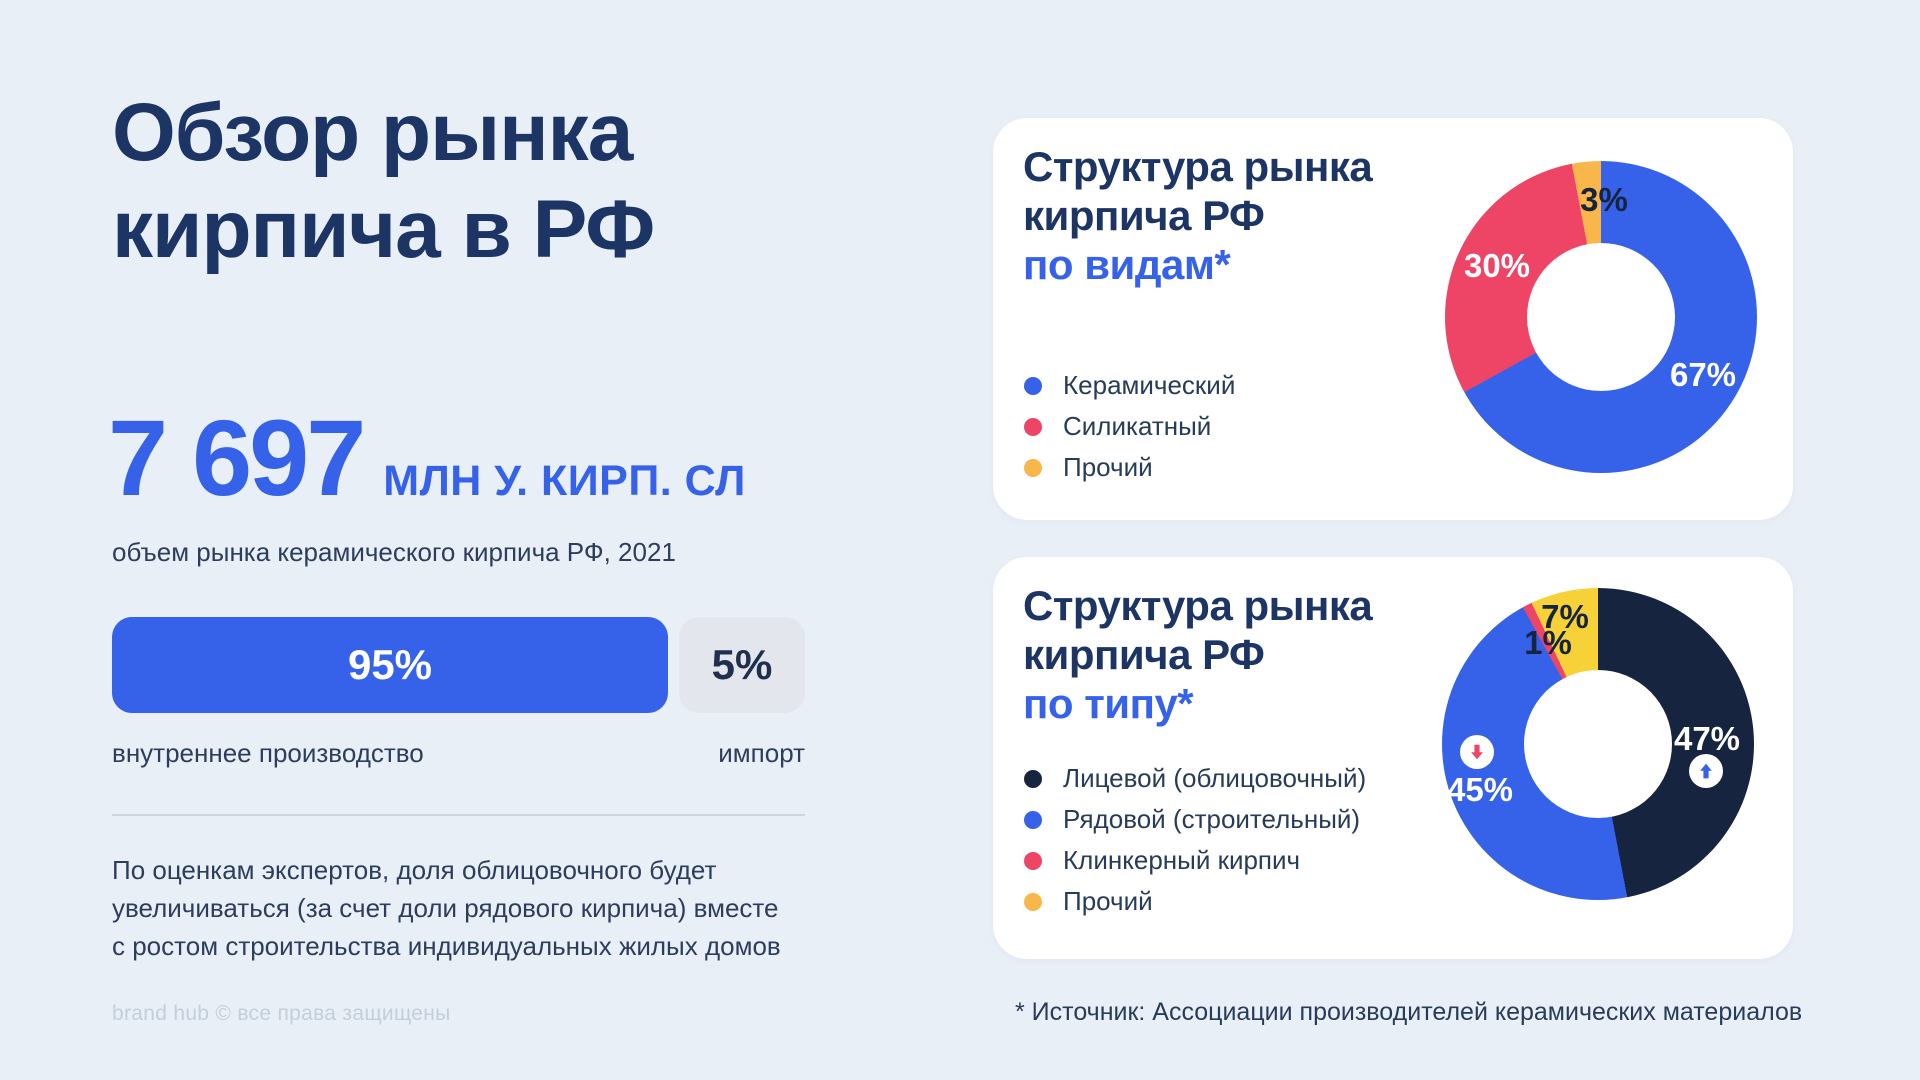  Describe the element at coordinates (383, 229) in the screenshot. I see `page-title-line-2: кирпича в РФ` at that location.